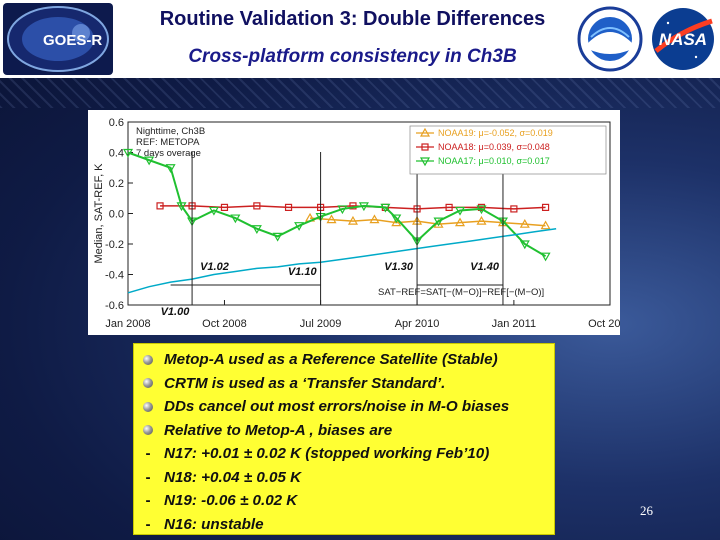 This screenshot has width=720, height=540. I want to click on bullet-item: - N16: unstable, so click(348, 525).